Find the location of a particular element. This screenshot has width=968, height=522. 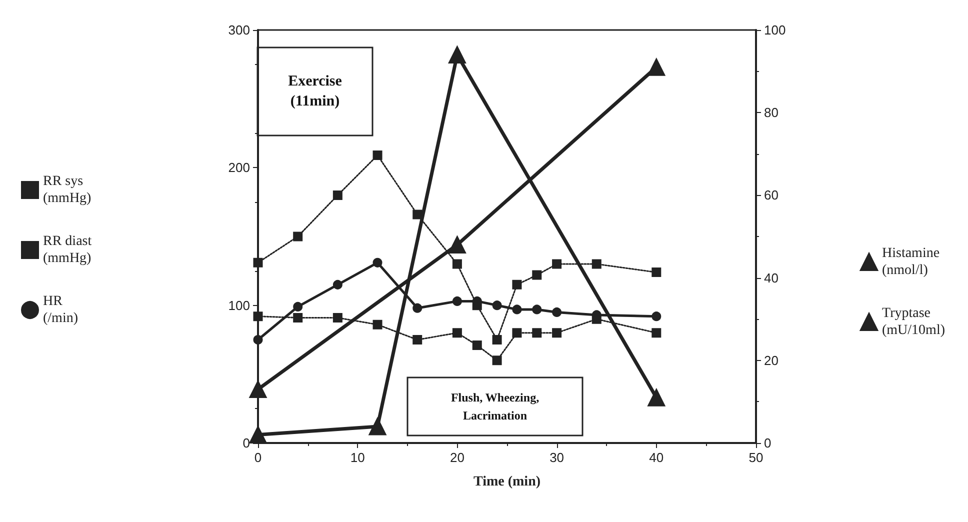

y2-tick-label: 100 is located at coordinates (775, 30).